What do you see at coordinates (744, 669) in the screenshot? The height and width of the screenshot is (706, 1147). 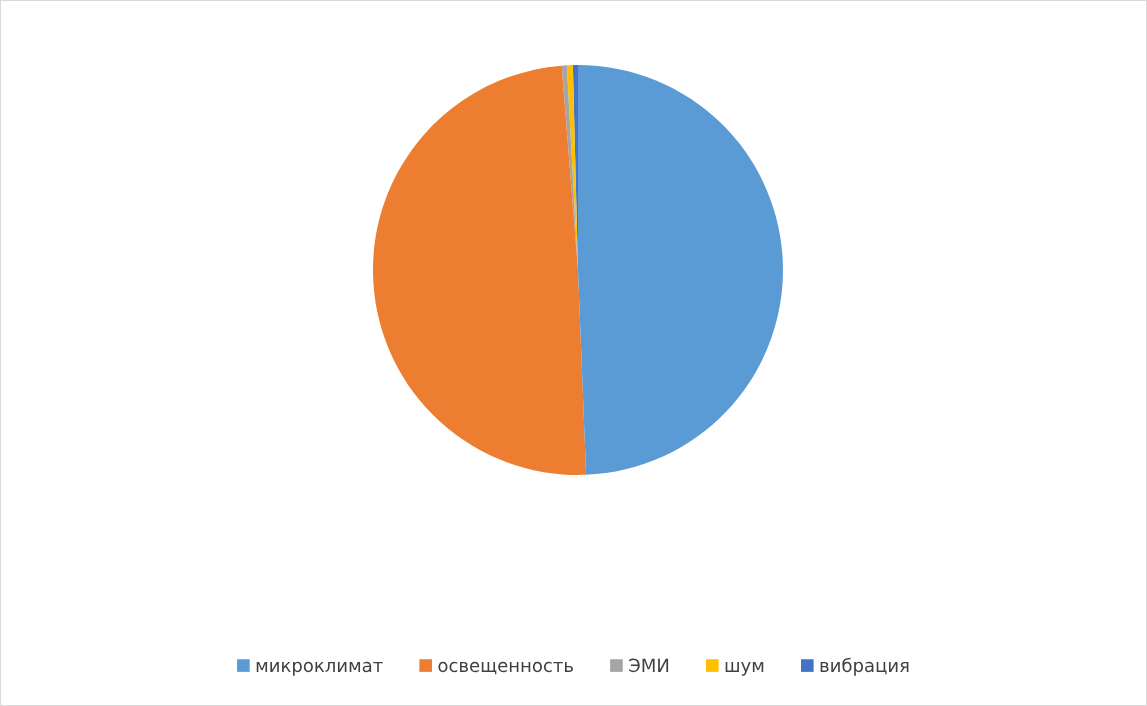 I see `legend-label: шум` at bounding box center [744, 669].